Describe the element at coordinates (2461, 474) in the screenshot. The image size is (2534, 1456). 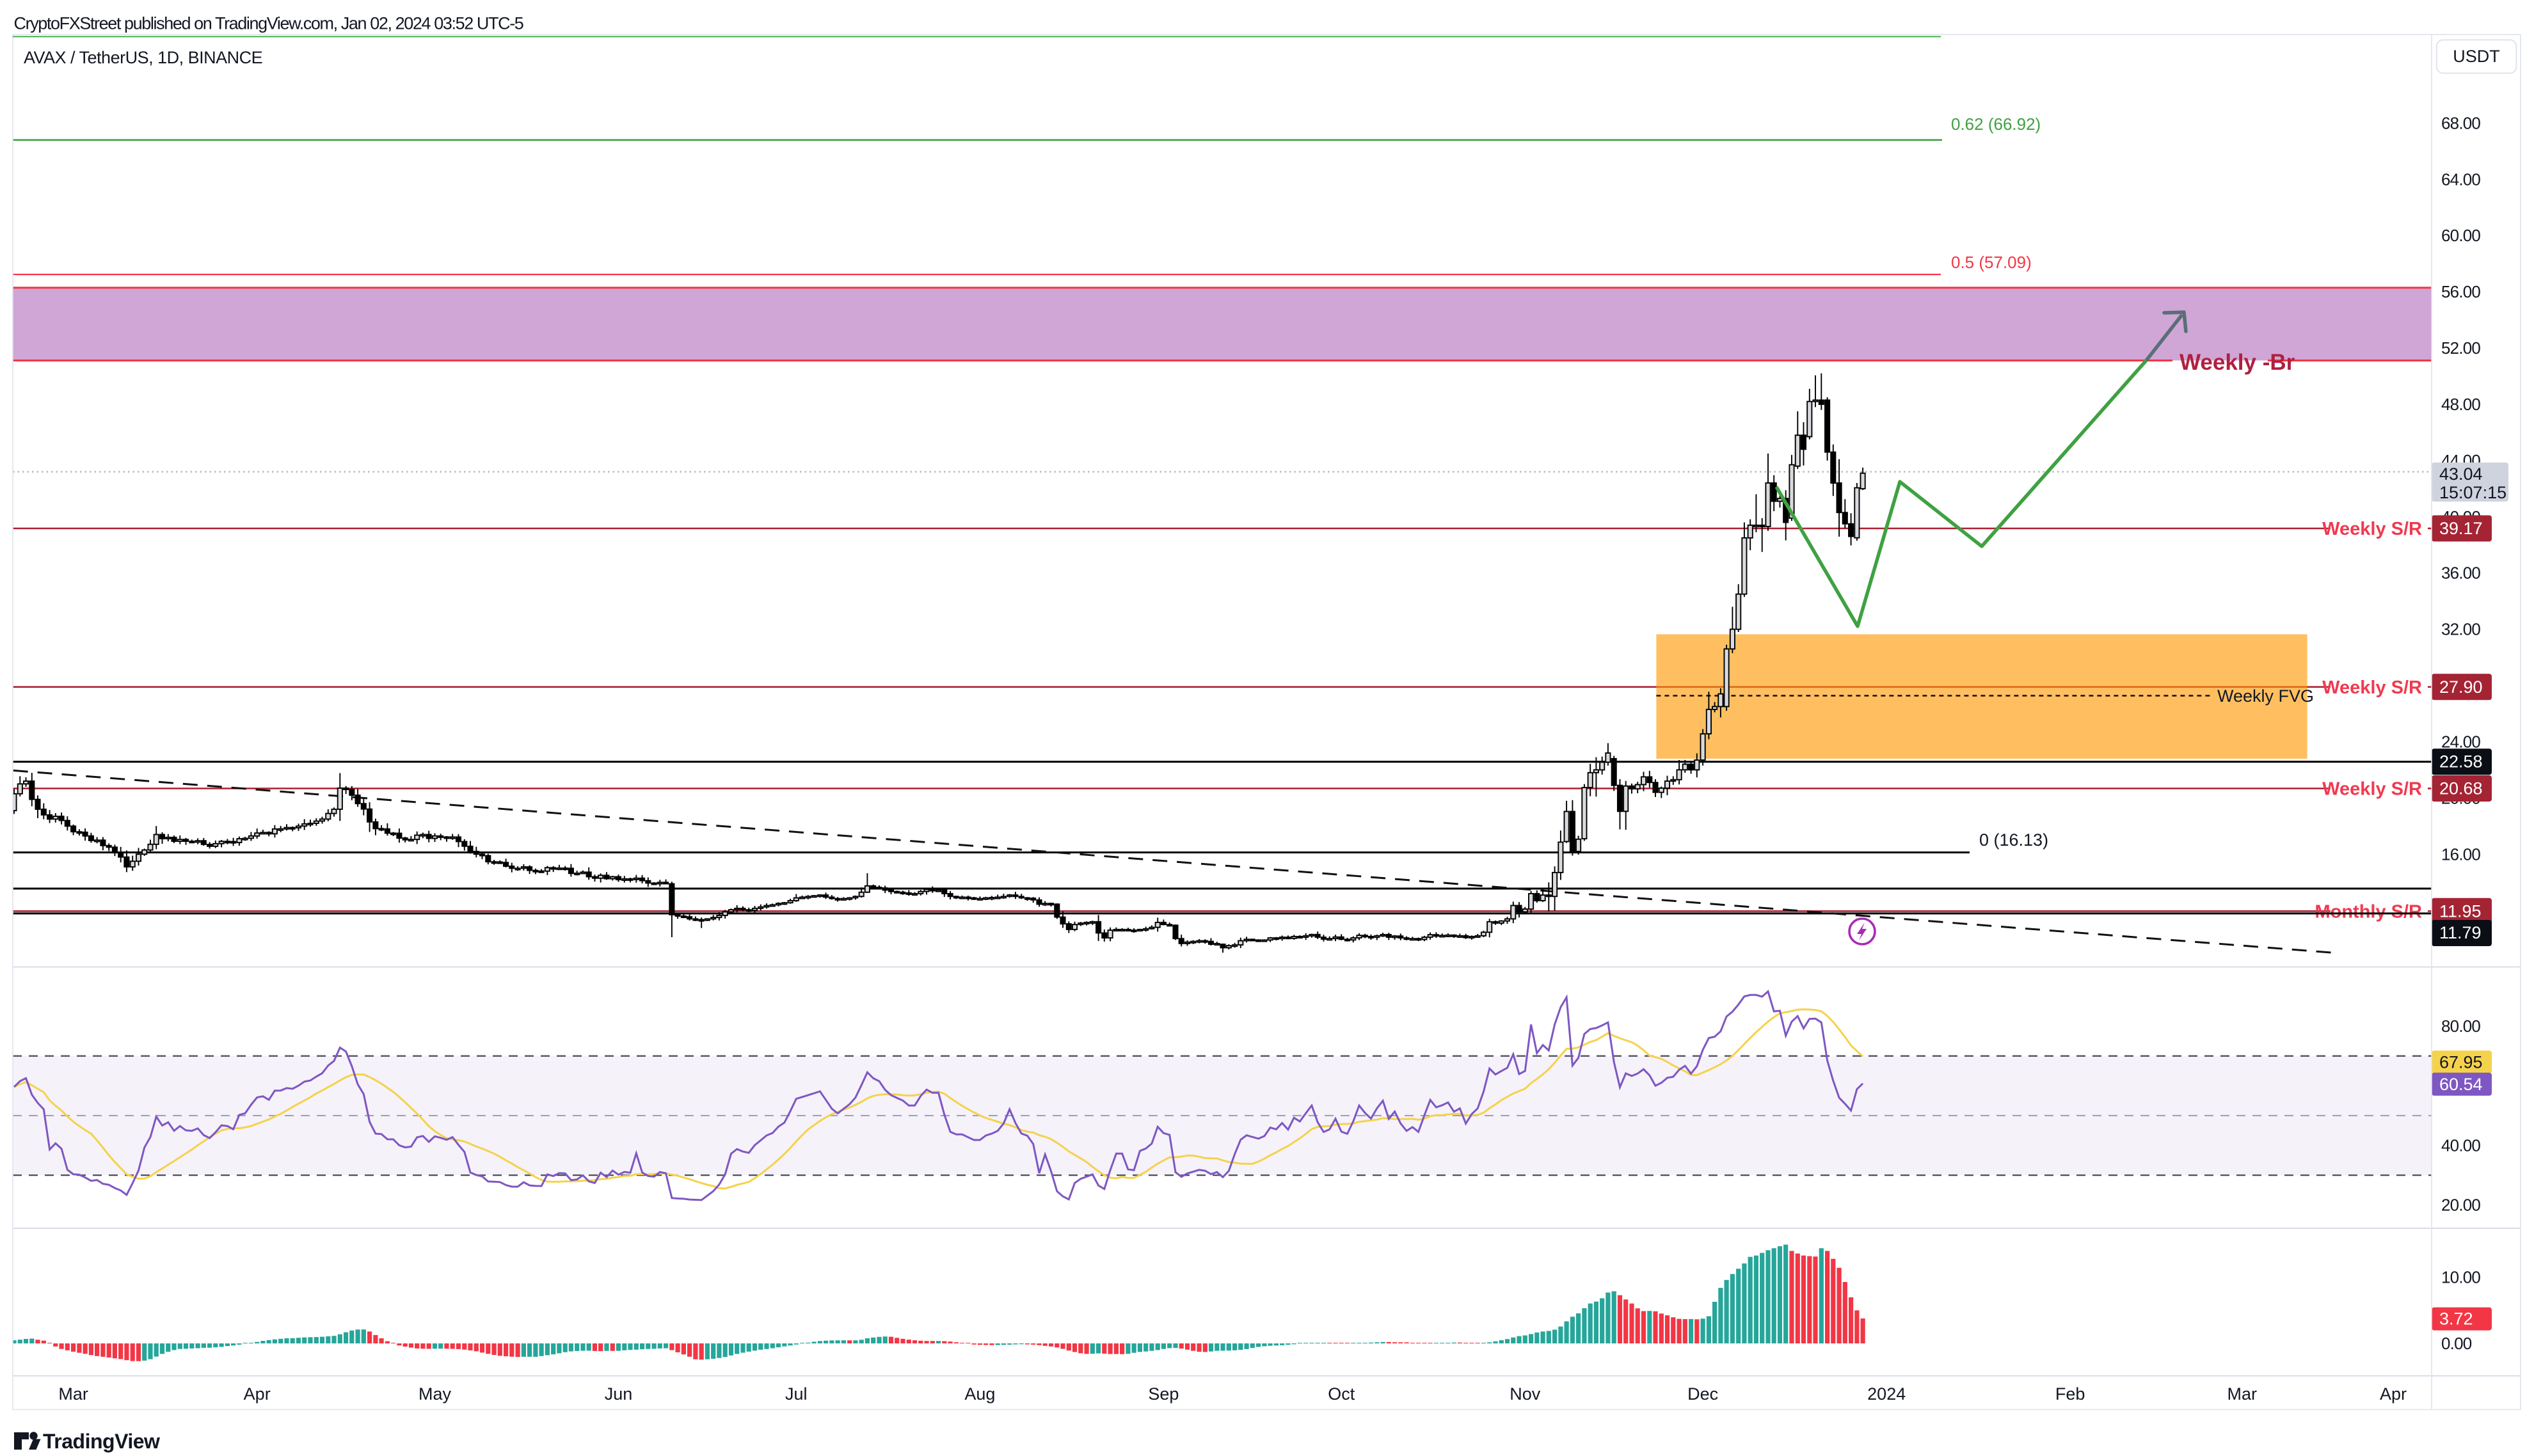
I see `svg-text: 43.04` at that location.